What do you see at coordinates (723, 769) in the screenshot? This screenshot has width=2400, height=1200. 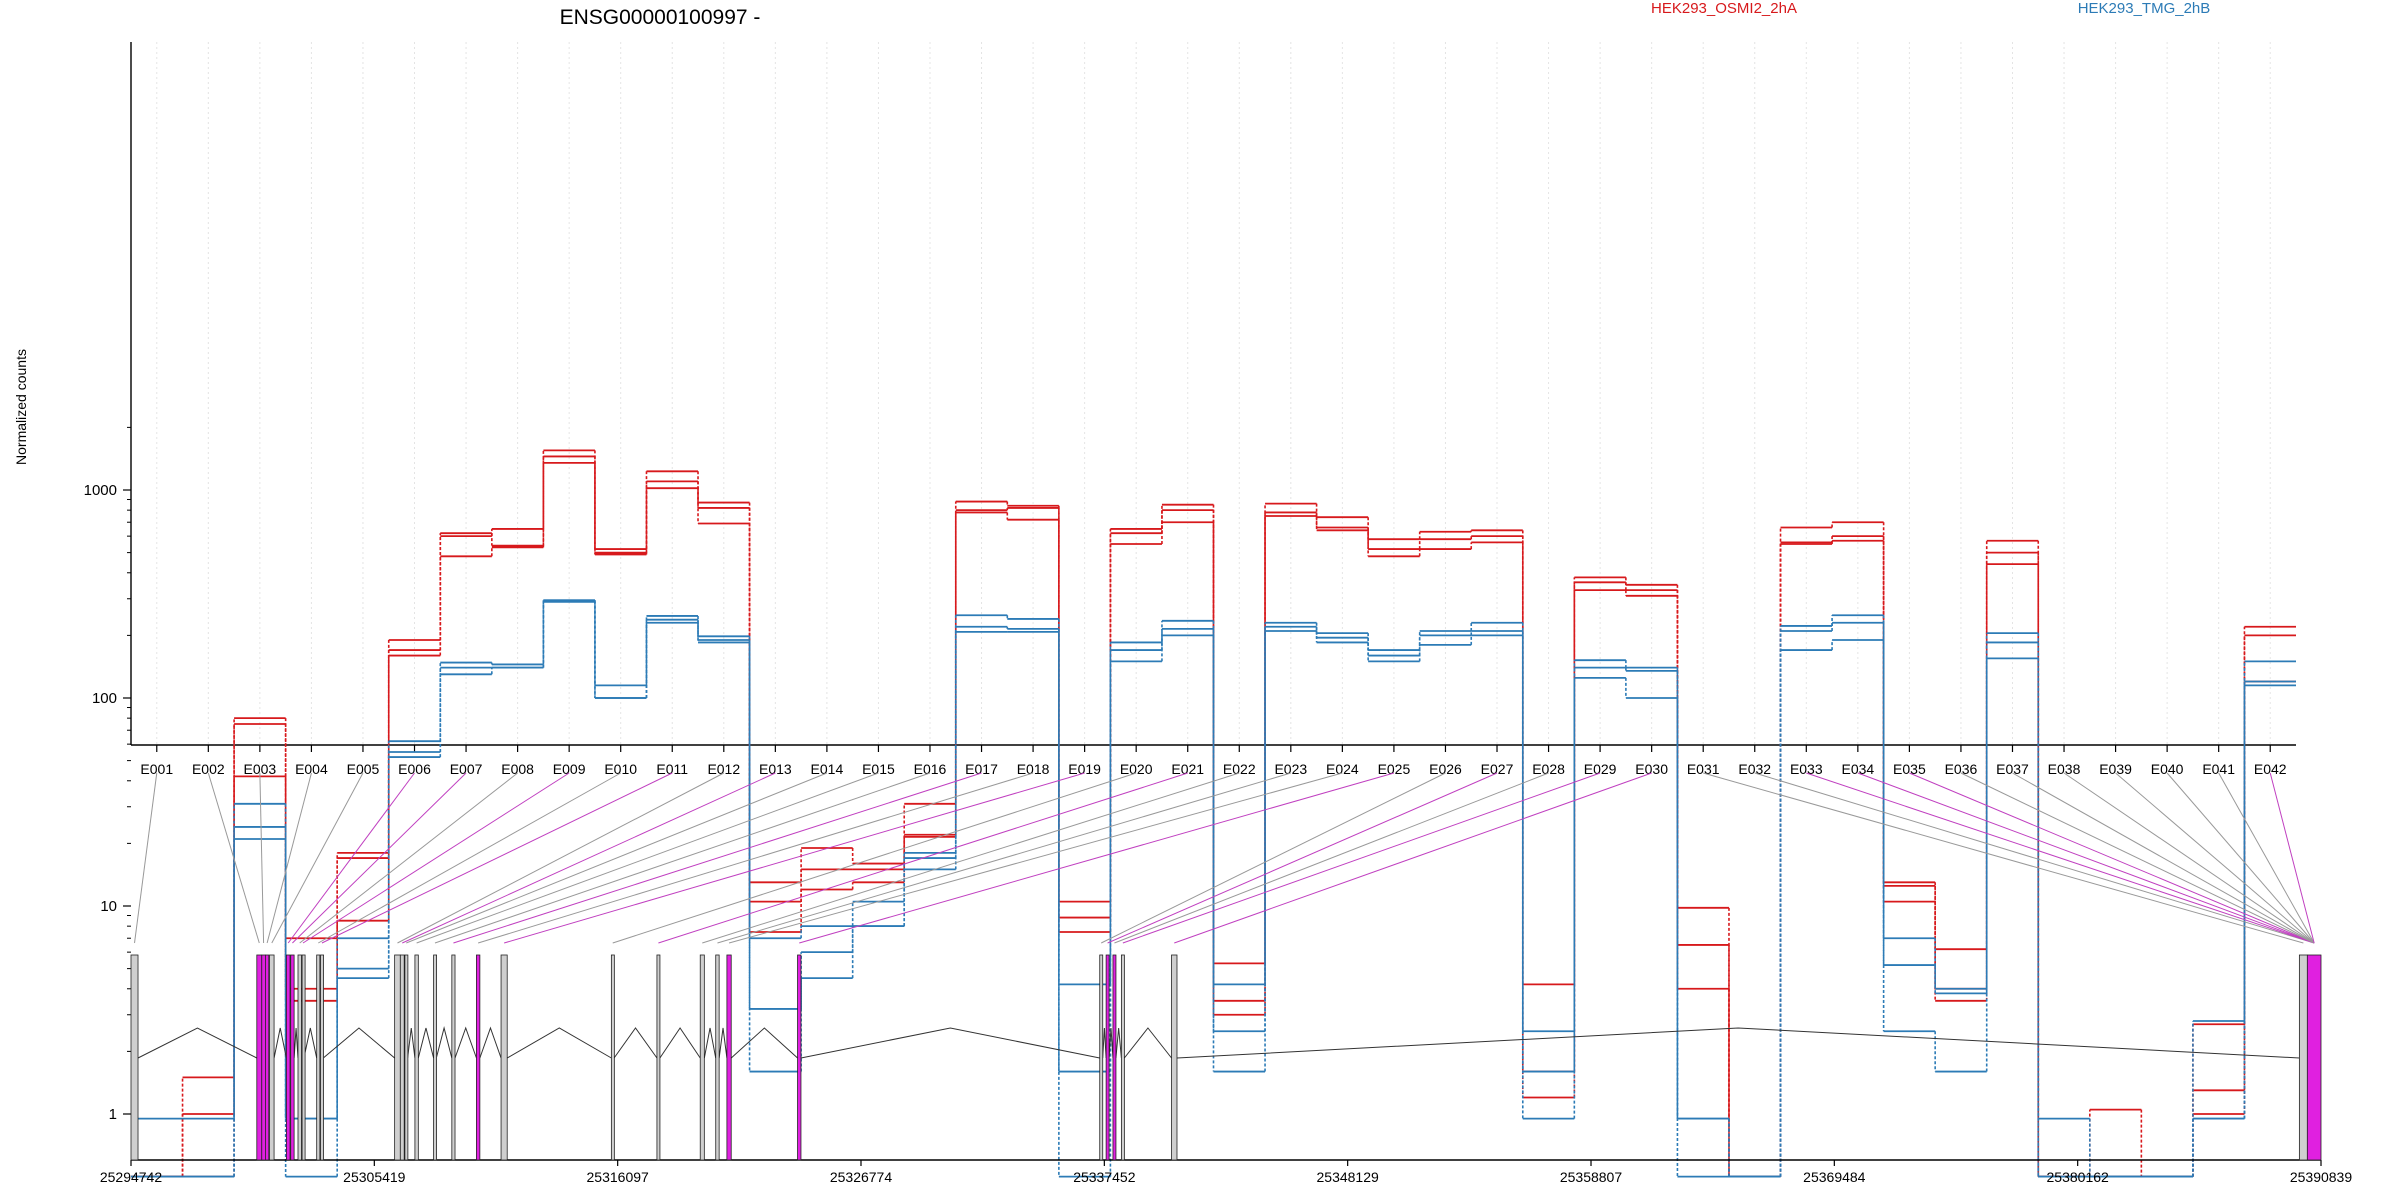 I see `x-tick-label-e012: E012` at bounding box center [723, 769].